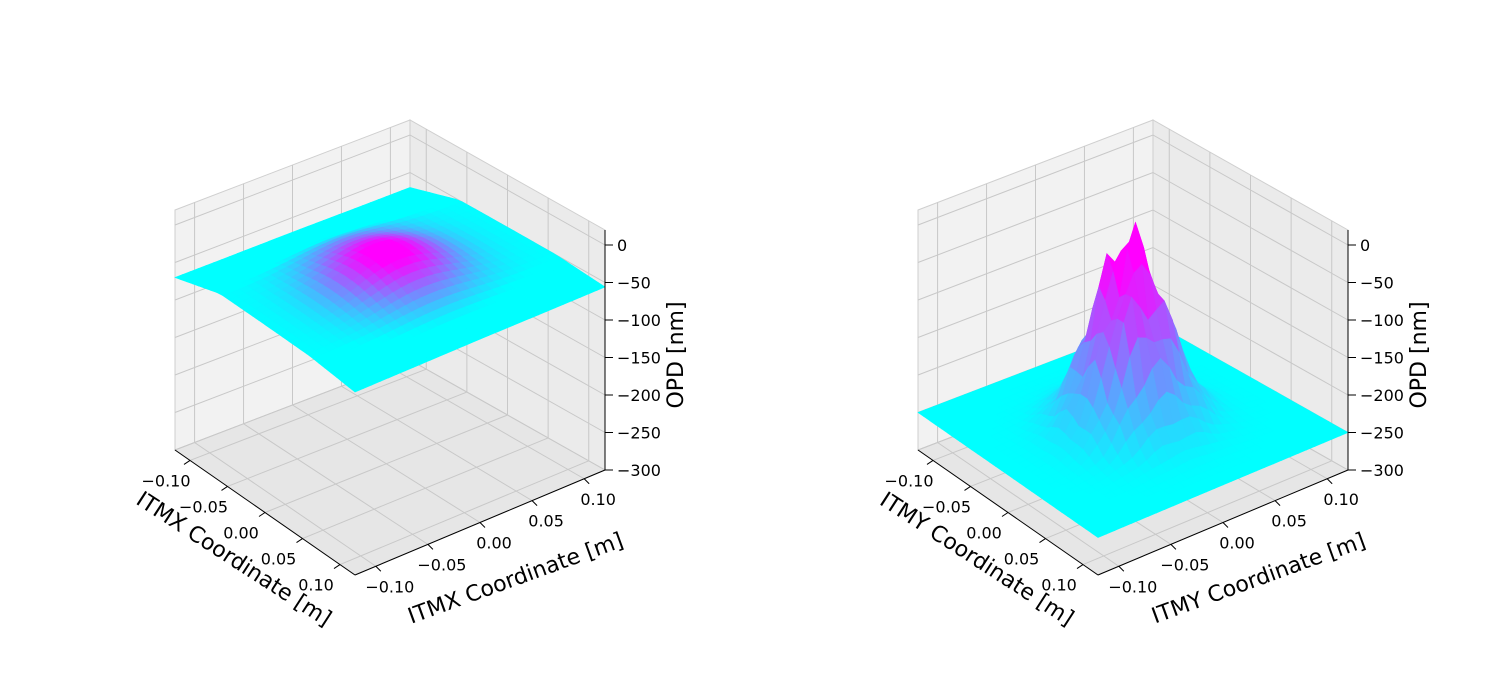 The width and height of the screenshot is (1500, 700). I want to click on y-axis-label: ITMX Coordinate [m], so click(516, 578).